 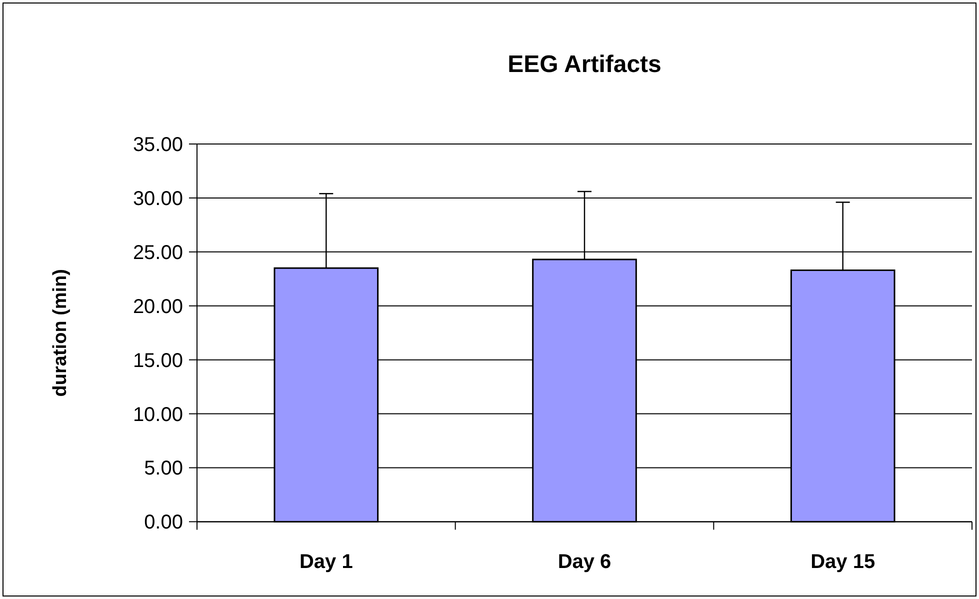 What do you see at coordinates (157, 199) in the screenshot?
I see `y-tick-label: 30.00` at bounding box center [157, 199].